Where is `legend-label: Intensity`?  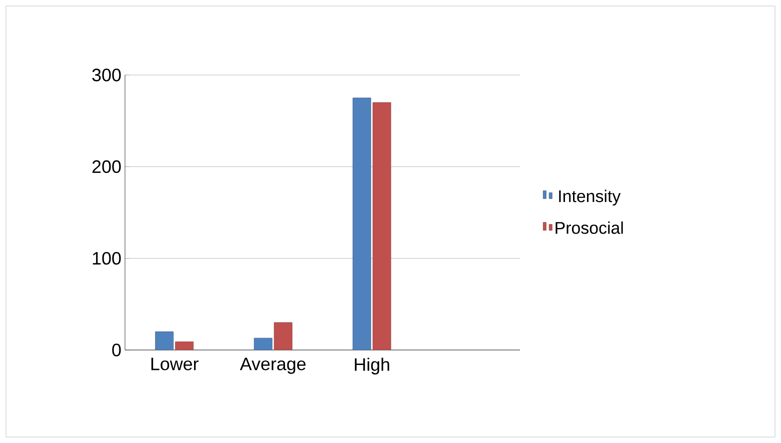
legend-label: Intensity is located at coordinates (590, 198).